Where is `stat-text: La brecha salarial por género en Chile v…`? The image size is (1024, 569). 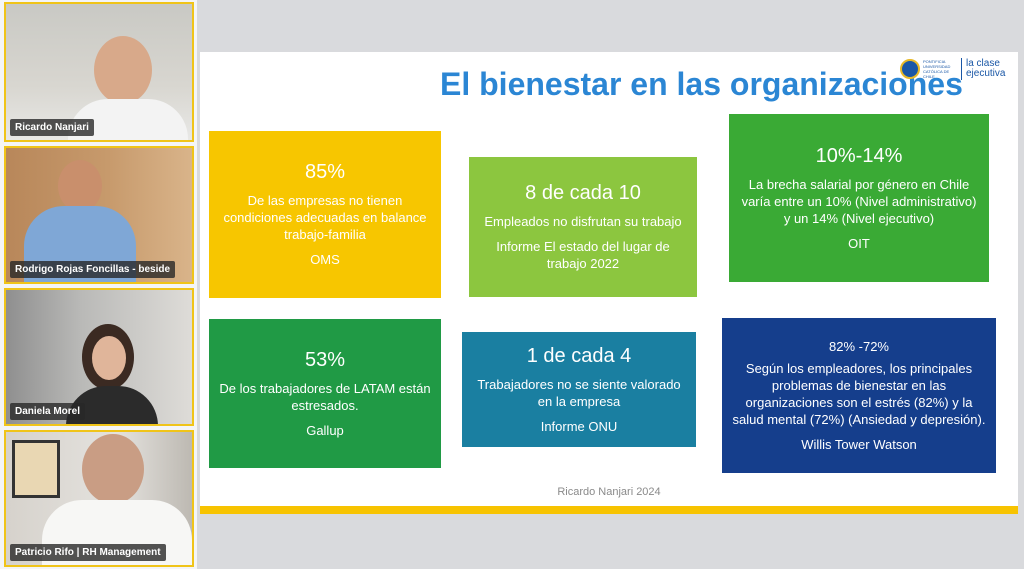 stat-text: La brecha salarial por género en Chile v… is located at coordinates (859, 201).